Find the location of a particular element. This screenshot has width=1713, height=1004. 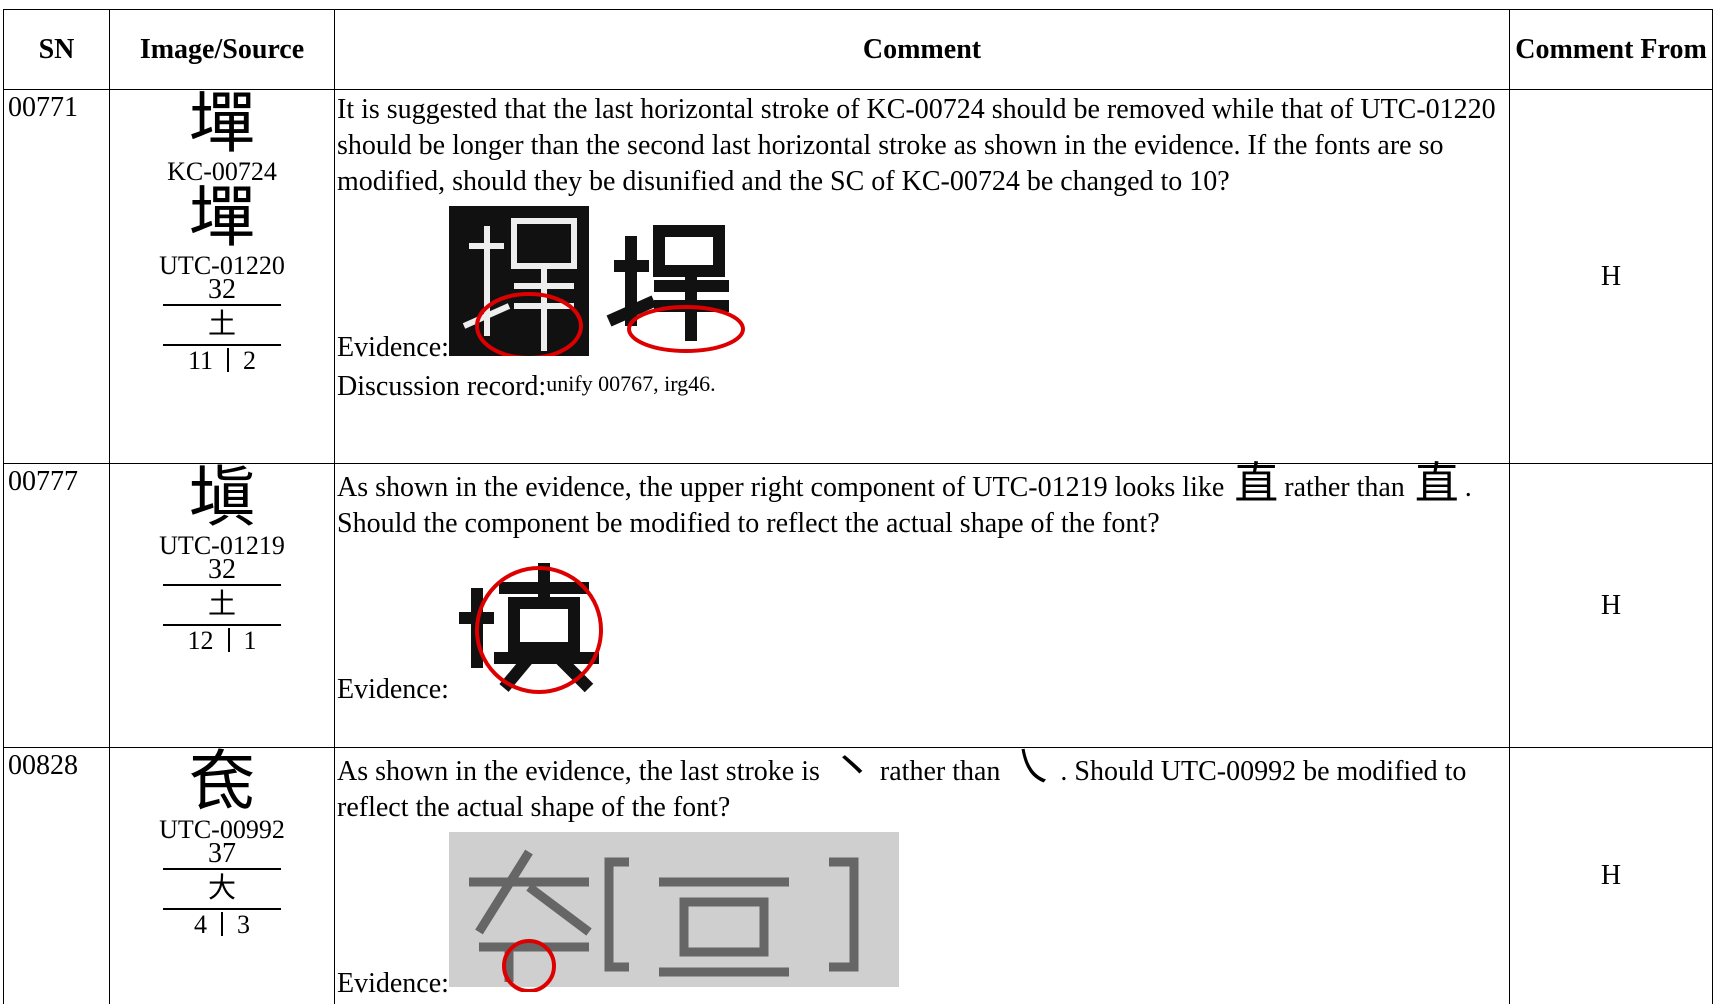

source-label: UTC-01220 is located at coordinates (222, 265).